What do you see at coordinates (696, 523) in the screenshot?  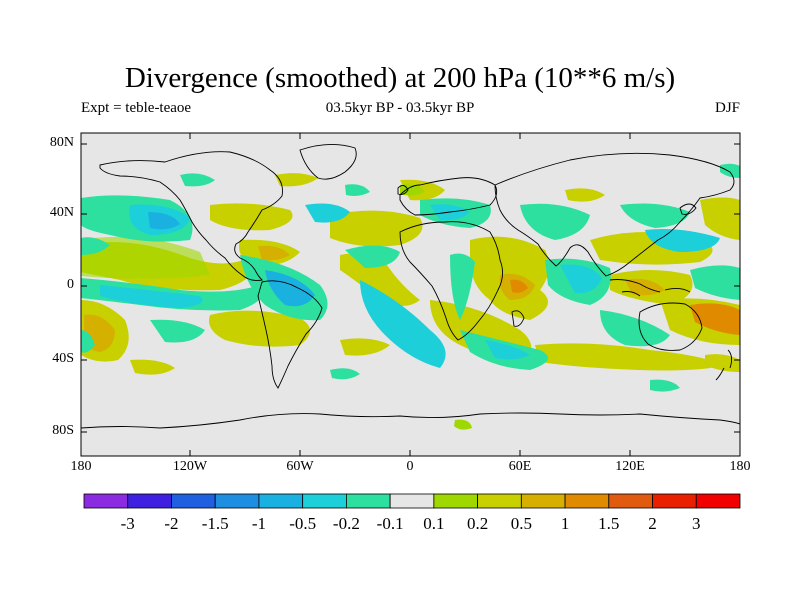 I see `colorbar-label: 3` at bounding box center [696, 523].